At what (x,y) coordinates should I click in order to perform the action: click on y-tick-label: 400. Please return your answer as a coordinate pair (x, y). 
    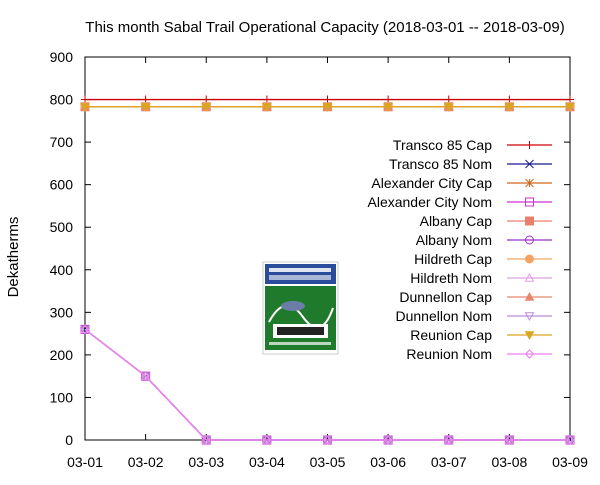
    Looking at the image, I should click on (62, 270).